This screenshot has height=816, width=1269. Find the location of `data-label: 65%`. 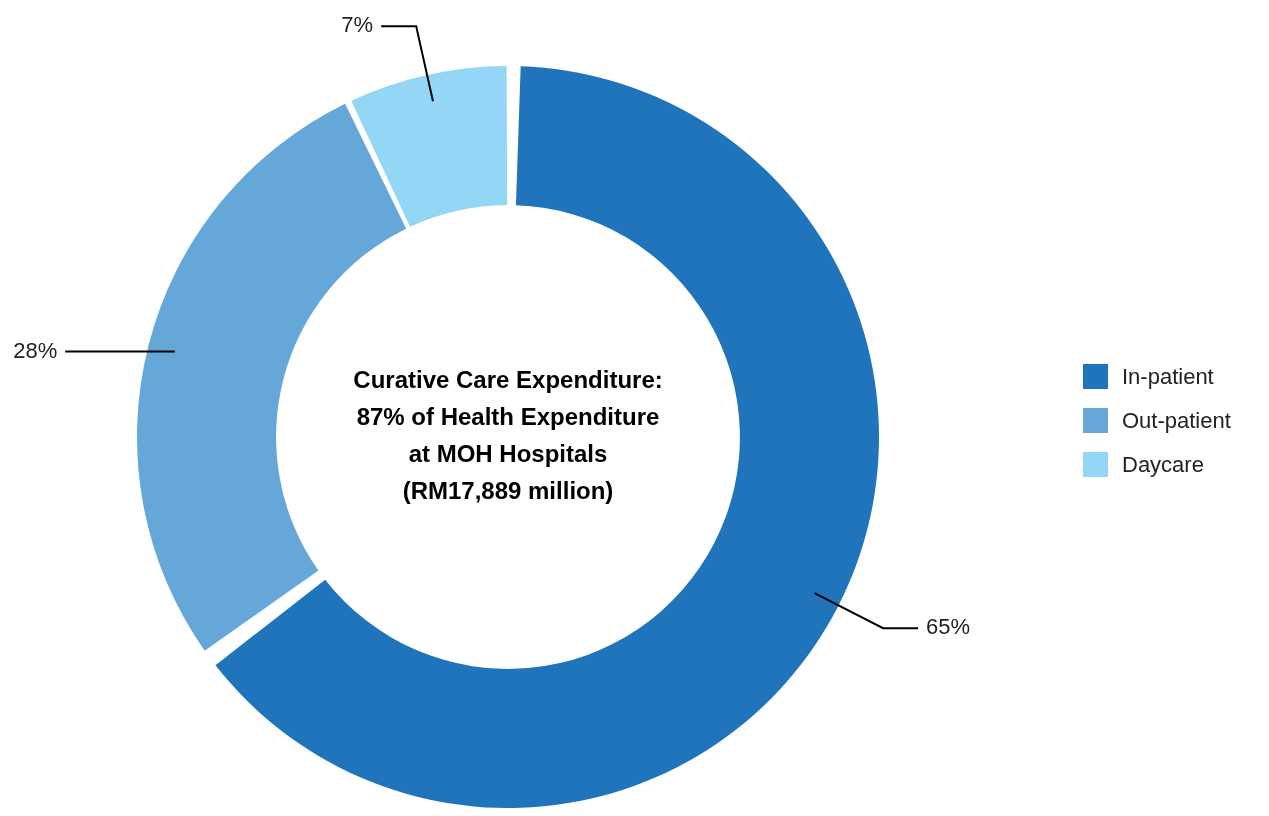

data-label: 65% is located at coordinates (948, 627).